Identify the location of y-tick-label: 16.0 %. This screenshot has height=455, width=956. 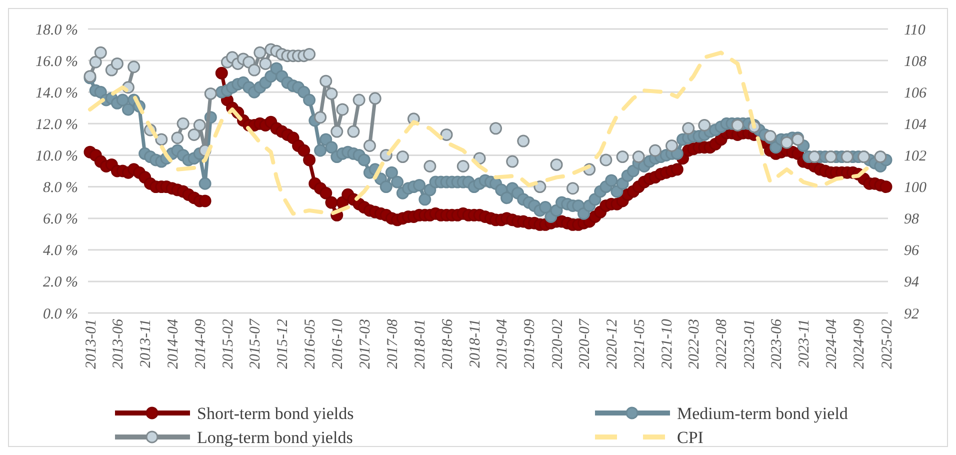
(57, 62).